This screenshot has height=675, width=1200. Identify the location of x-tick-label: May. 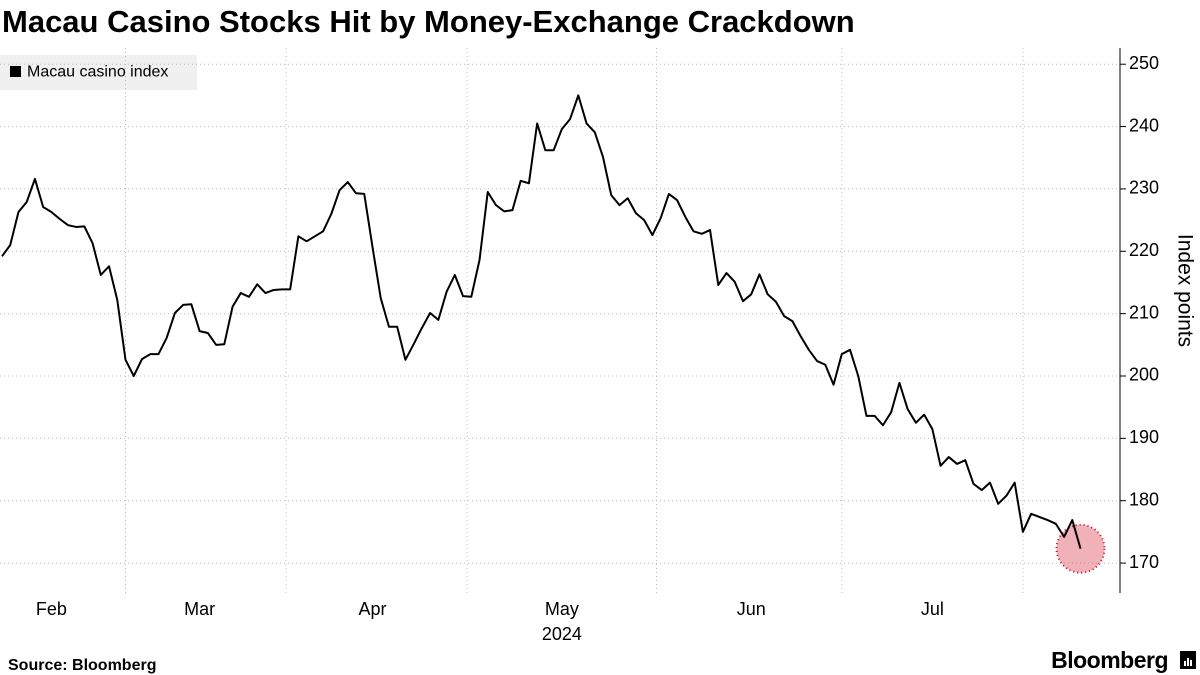
(562, 609).